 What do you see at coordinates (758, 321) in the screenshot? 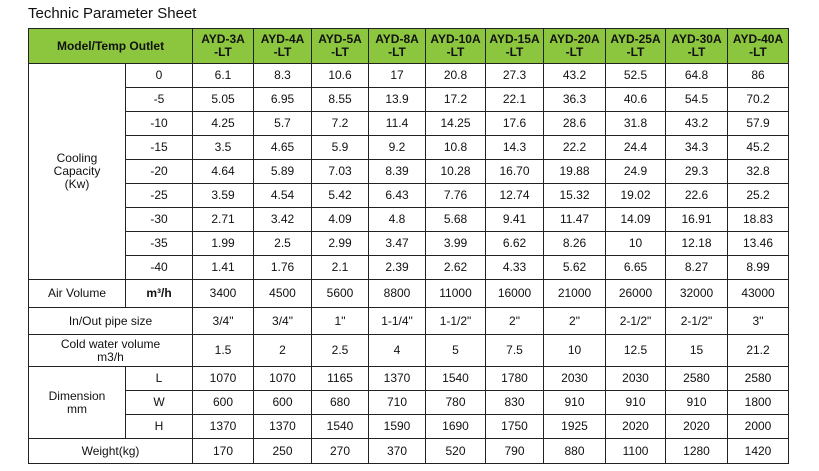
I see `value-cell: 3"` at bounding box center [758, 321].